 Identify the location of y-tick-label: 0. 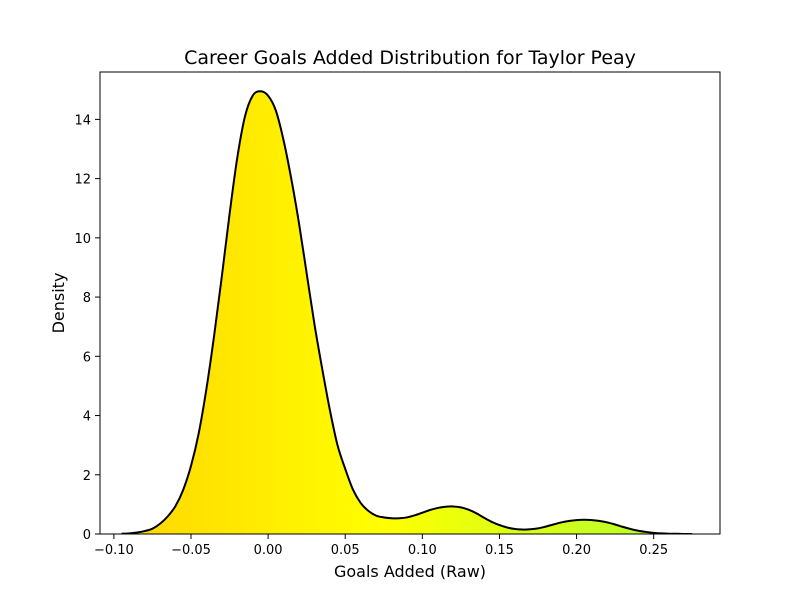
(87, 535).